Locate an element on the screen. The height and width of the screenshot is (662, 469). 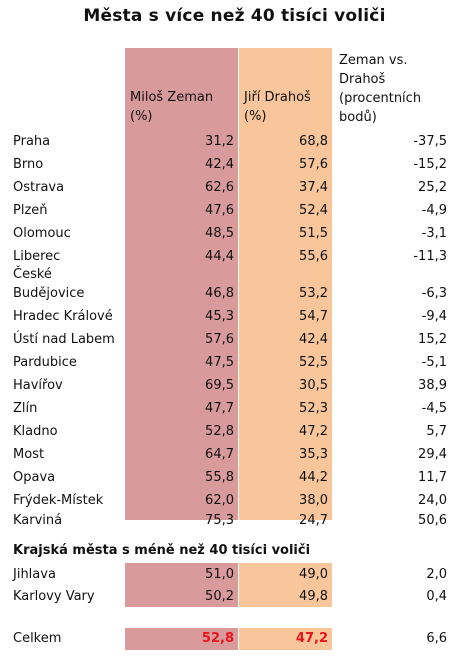
city-name: Budějovice is located at coordinates (49, 293).